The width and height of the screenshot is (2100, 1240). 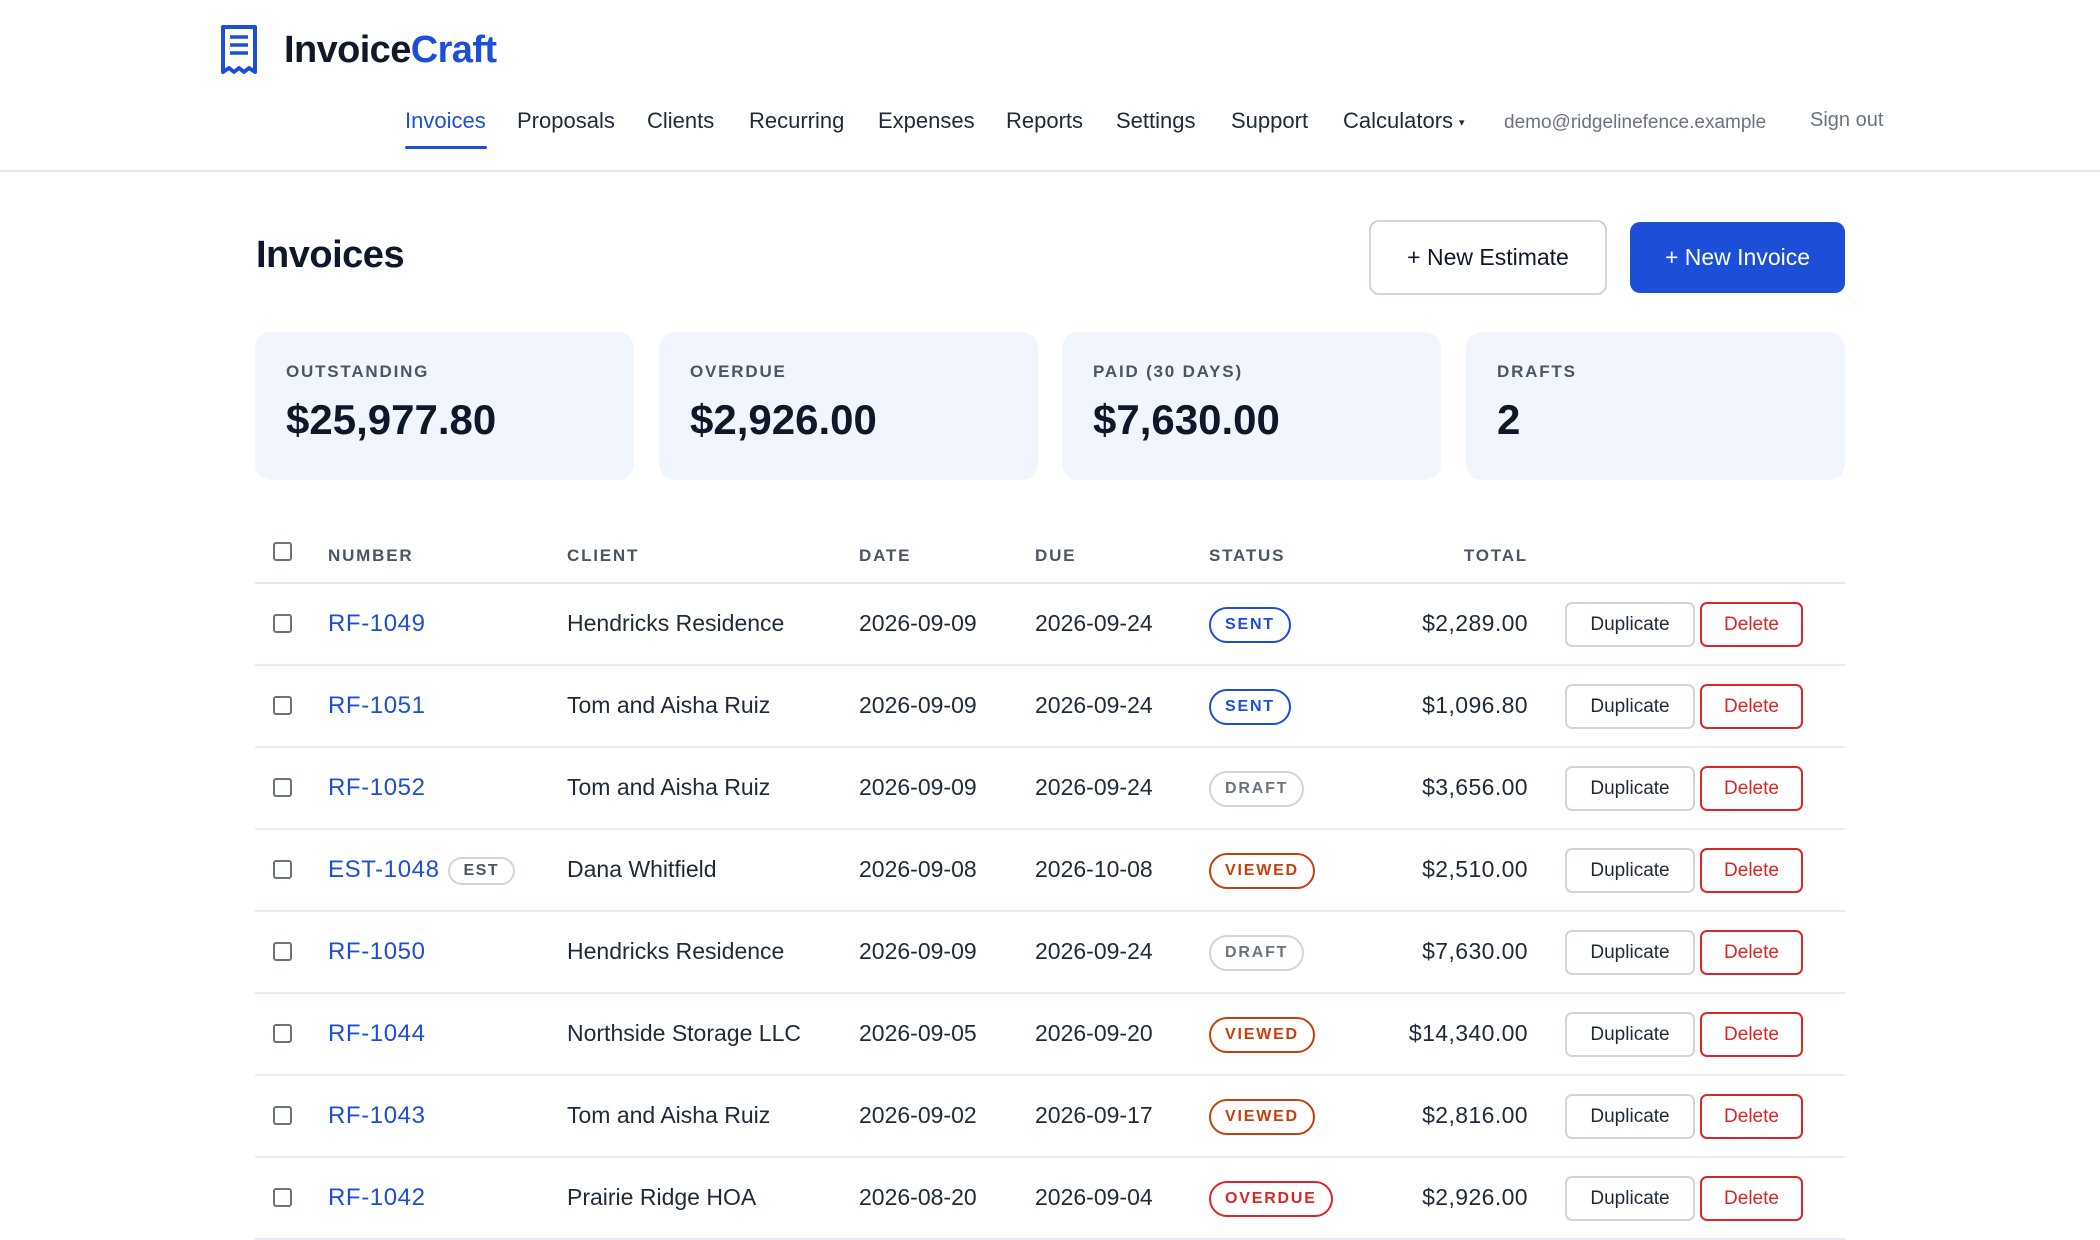 I want to click on invoice-total: $2,289.00, so click(x=1475, y=623).